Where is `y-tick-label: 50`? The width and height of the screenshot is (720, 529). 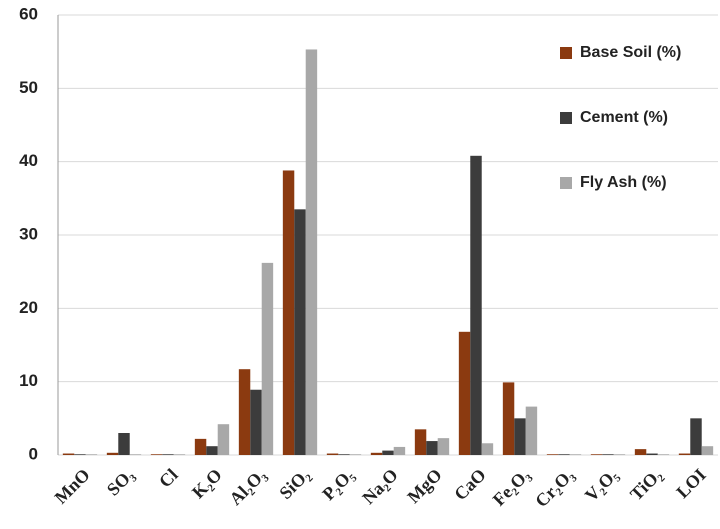 y-tick-label: 50 is located at coordinates (28, 87).